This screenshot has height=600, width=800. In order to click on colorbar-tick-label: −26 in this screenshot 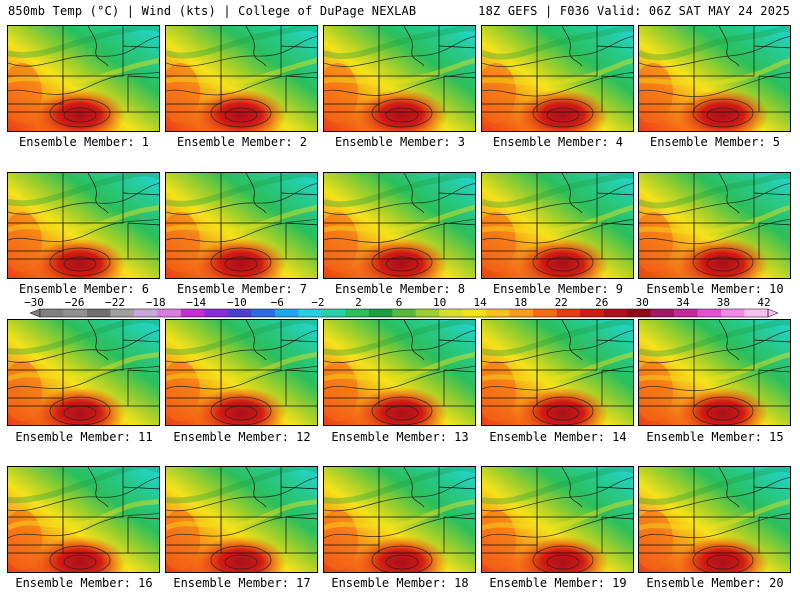, I will do `click(75, 302)`.